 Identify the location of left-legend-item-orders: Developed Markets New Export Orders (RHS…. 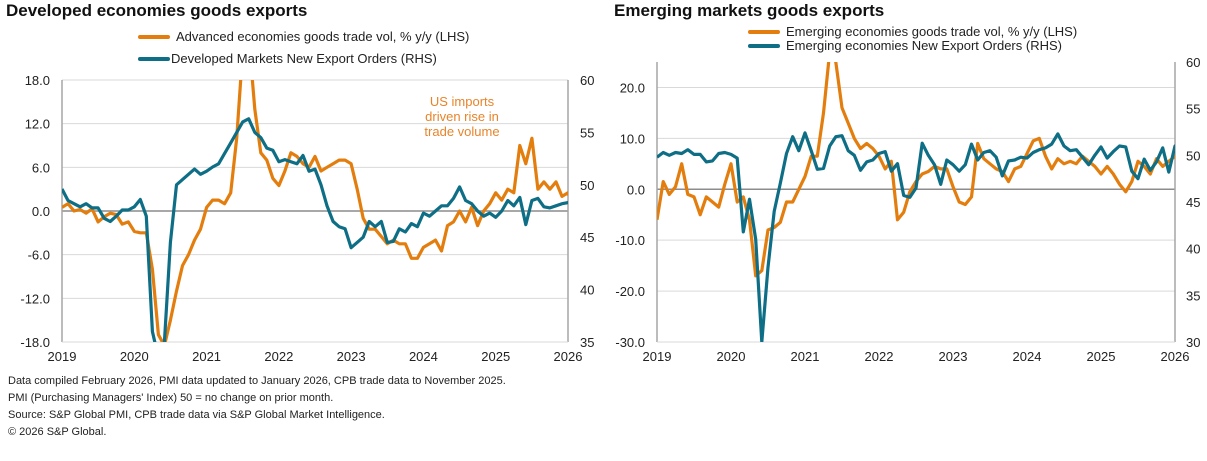
(287, 58).